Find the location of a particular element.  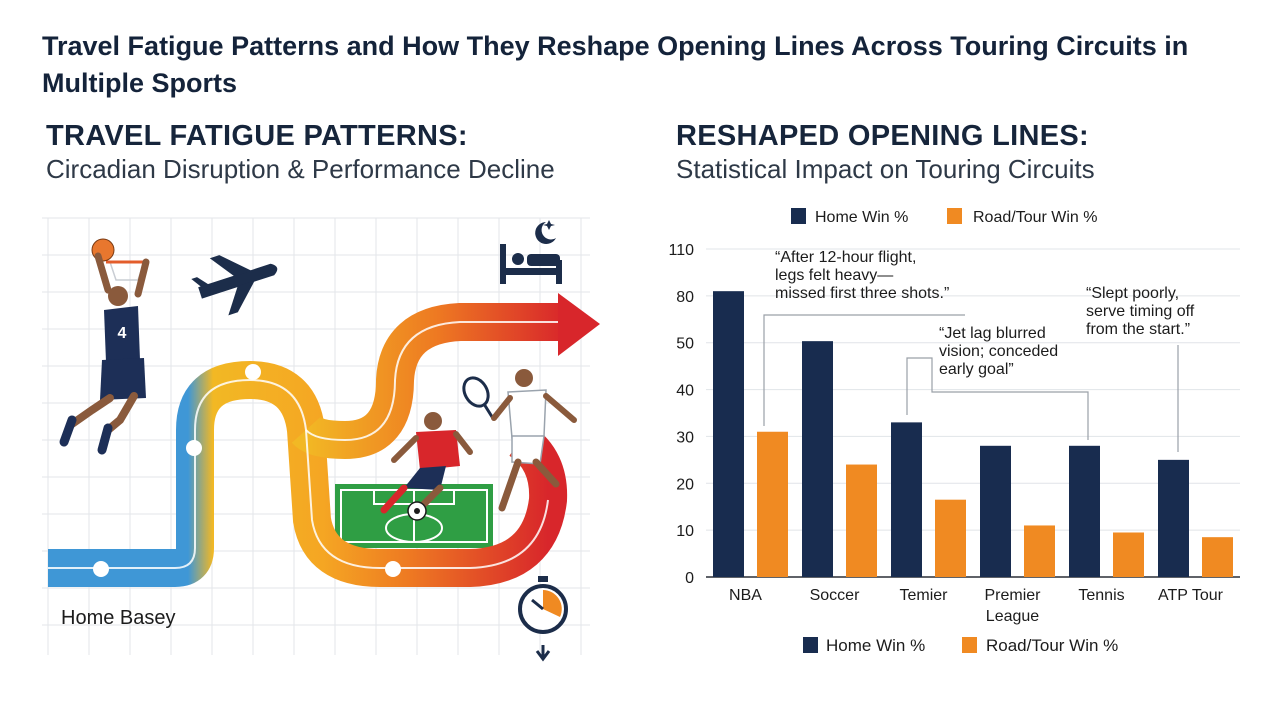

annotation-quote: early goal” is located at coordinates (976, 369).